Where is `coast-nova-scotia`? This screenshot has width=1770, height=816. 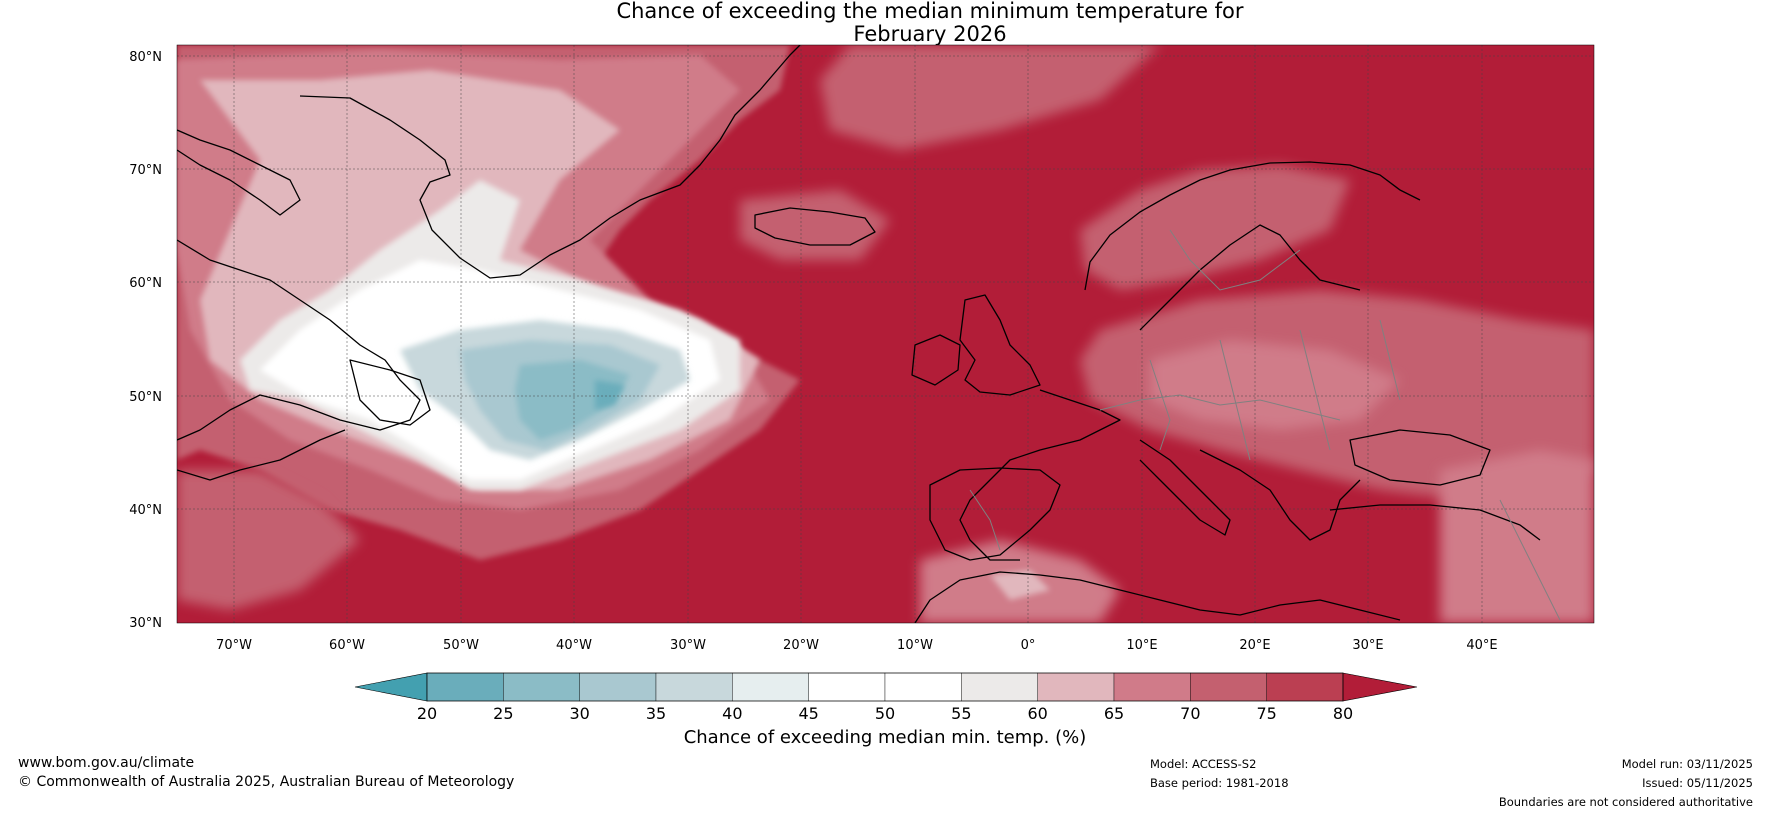
coast-nova-scotia is located at coordinates (261, 455).